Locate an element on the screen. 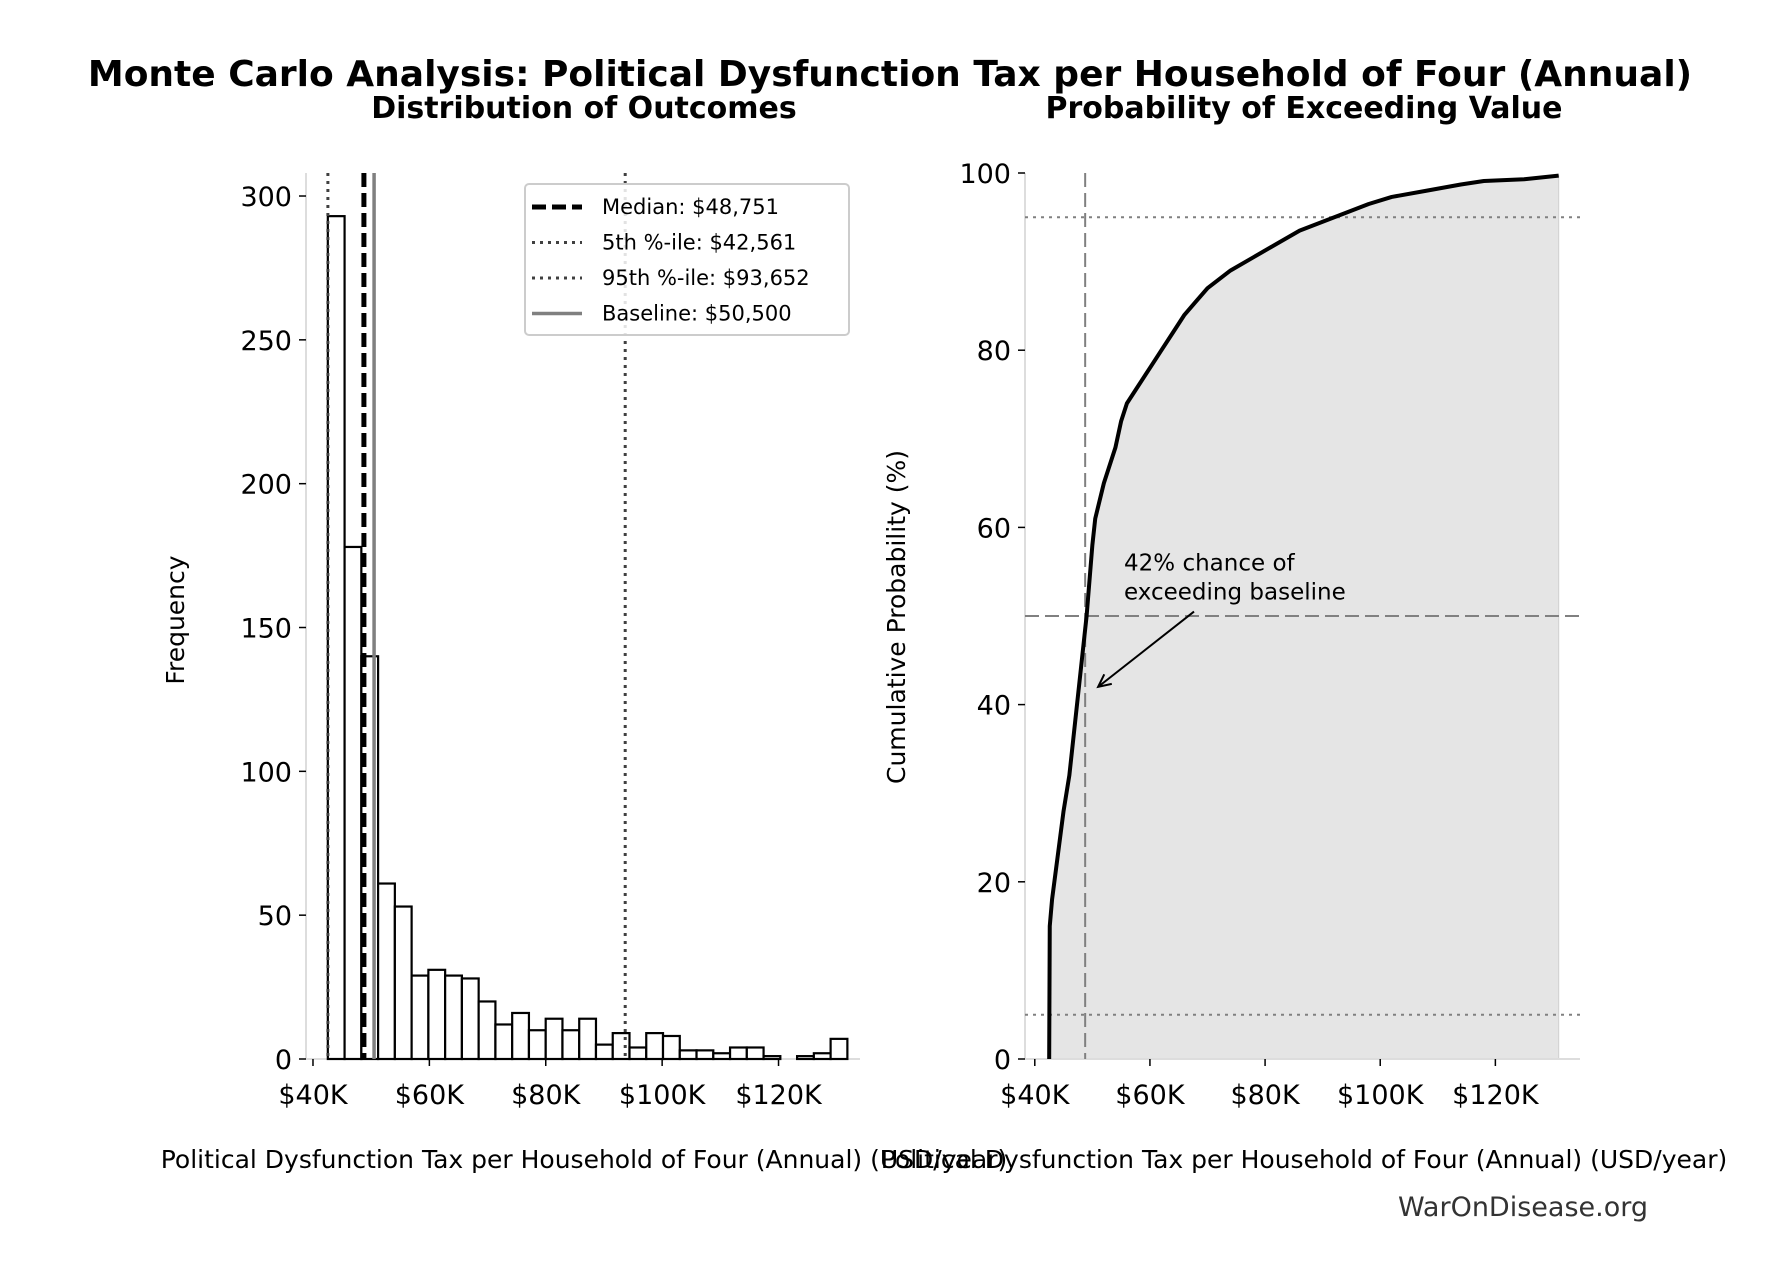  legend-label: Baseline: $50,500 is located at coordinates (697, 314).